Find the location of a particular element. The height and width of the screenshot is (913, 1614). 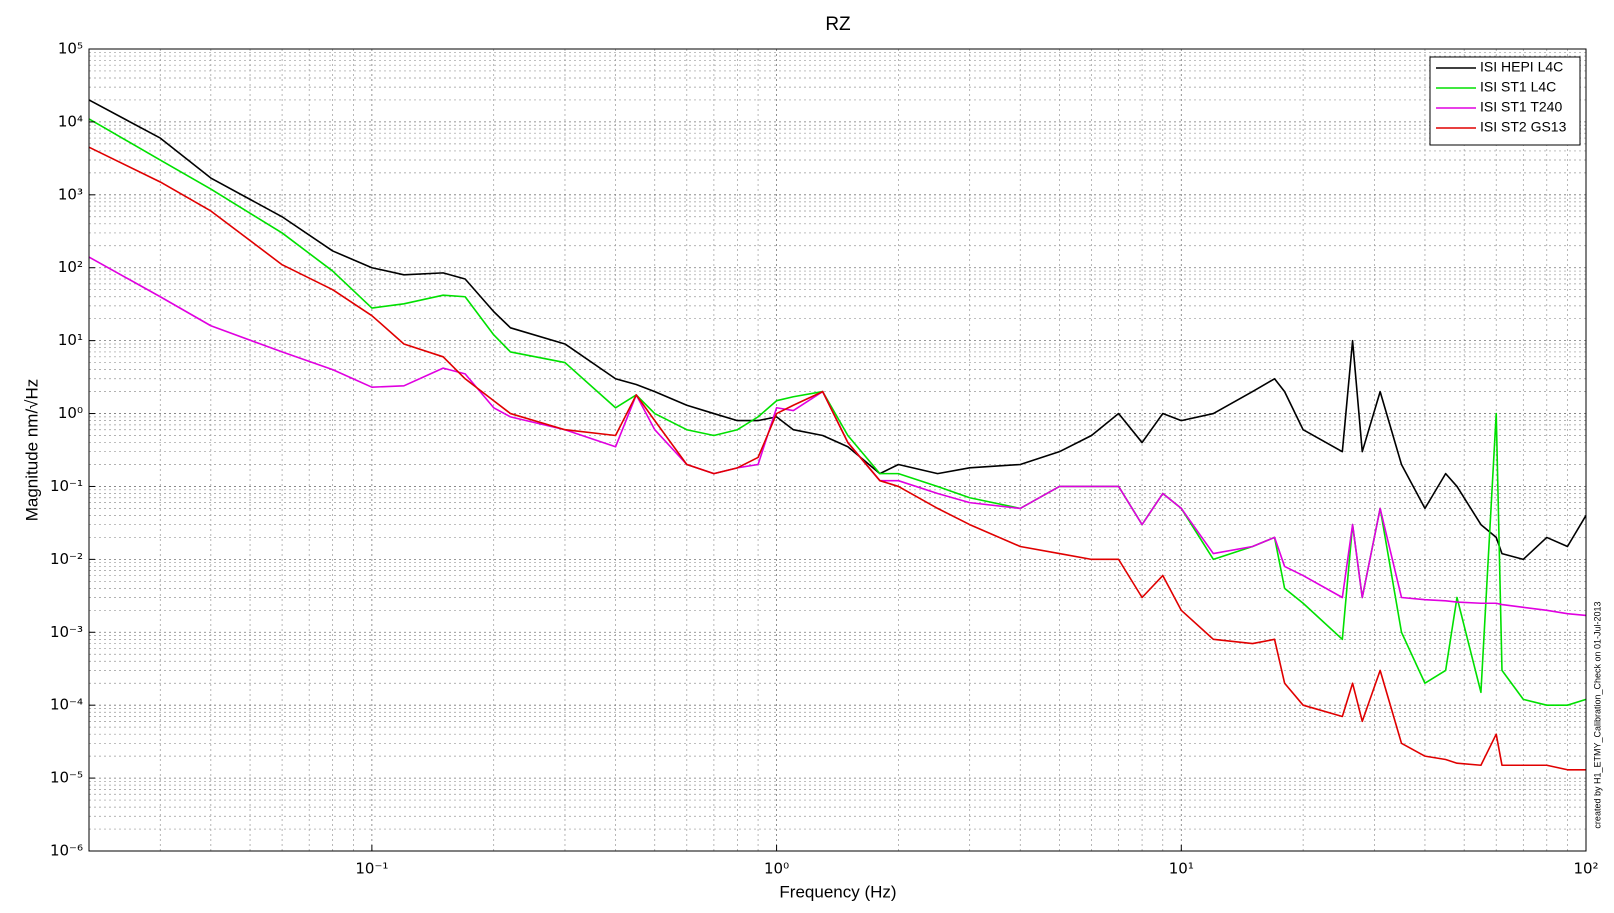

y-tick-label: 10⁻³ is located at coordinates (66, 632).